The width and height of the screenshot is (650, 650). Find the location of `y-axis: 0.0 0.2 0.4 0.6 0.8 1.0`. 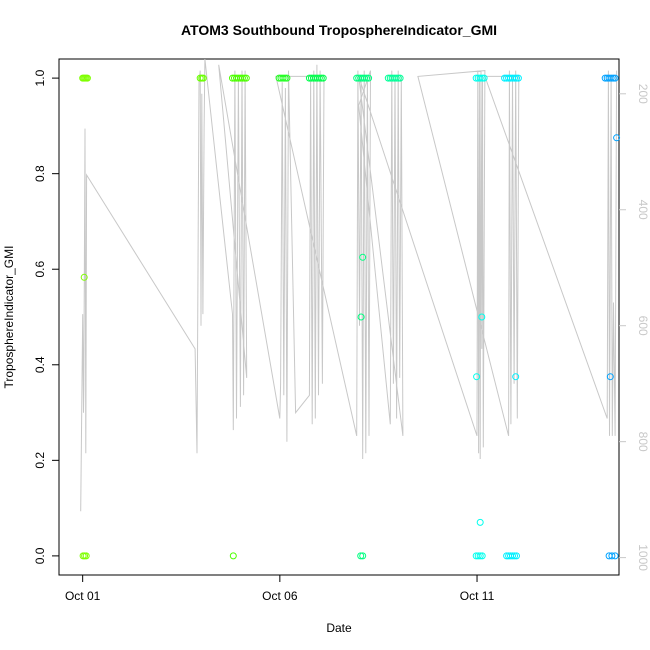

y-axis: 0.0 0.2 0.4 0.6 0.8 1.0 is located at coordinates (46, 316).